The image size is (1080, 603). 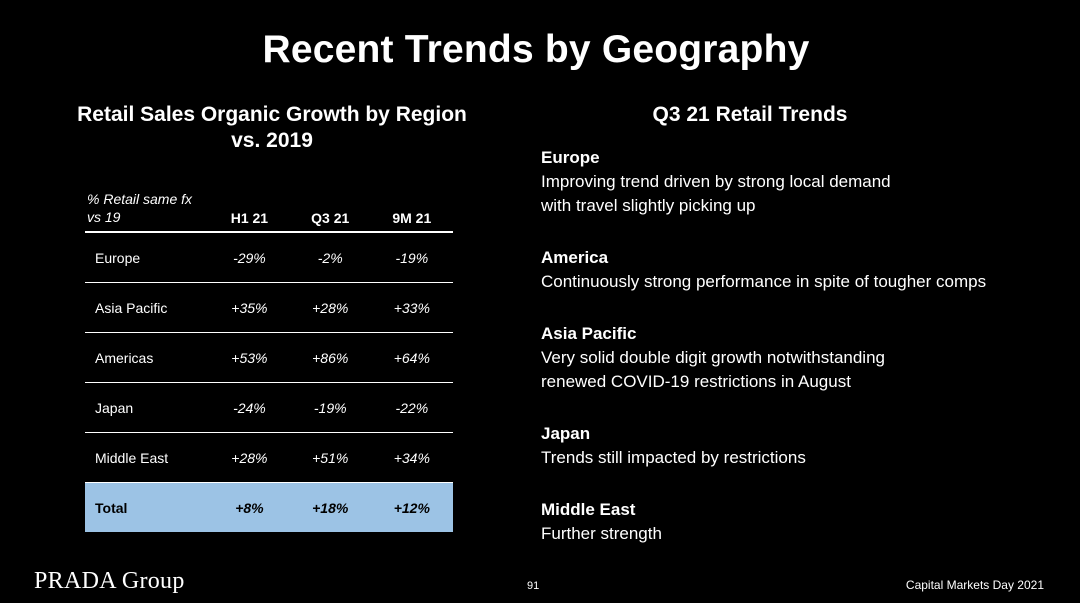 I want to click on trend-text: with travel slightly picking up, so click(x=648, y=205).